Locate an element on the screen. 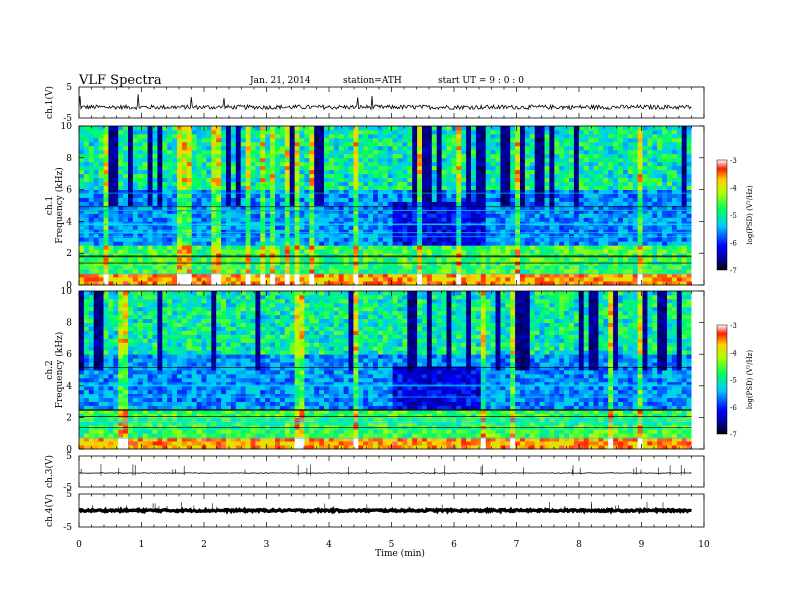 The width and height of the screenshot is (792, 612). ch4-waveform-line is located at coordinates (385, 510).